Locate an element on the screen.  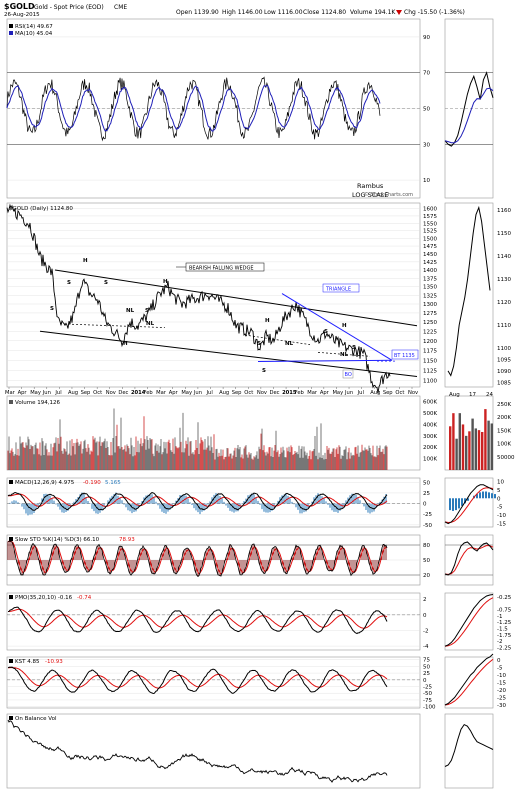
y-tick-label: 1250 is located at coordinates (430, 323).